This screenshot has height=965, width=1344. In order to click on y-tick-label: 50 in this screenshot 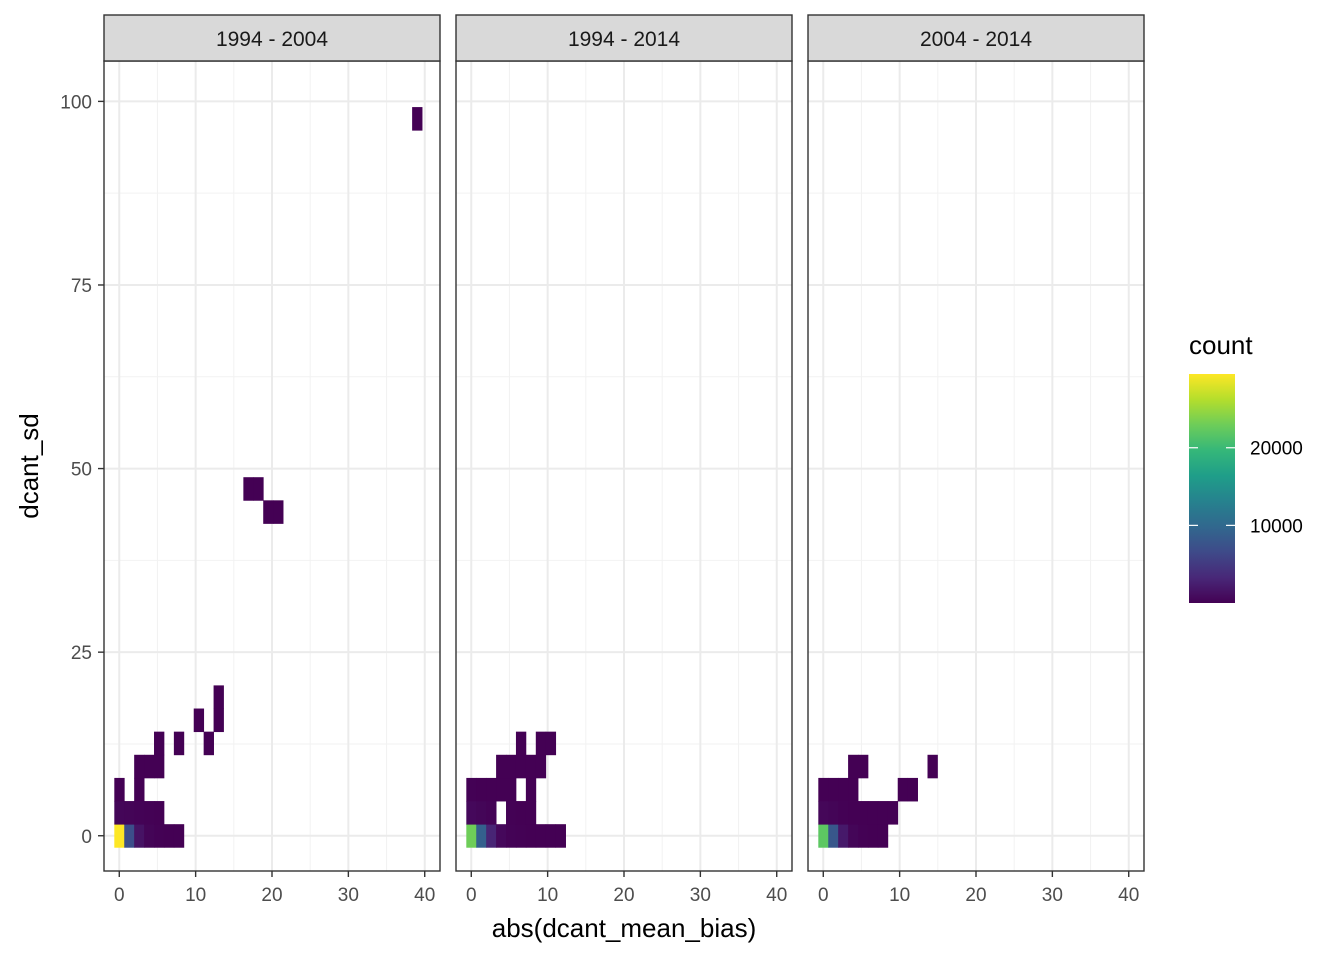, I will do `click(81, 470)`.